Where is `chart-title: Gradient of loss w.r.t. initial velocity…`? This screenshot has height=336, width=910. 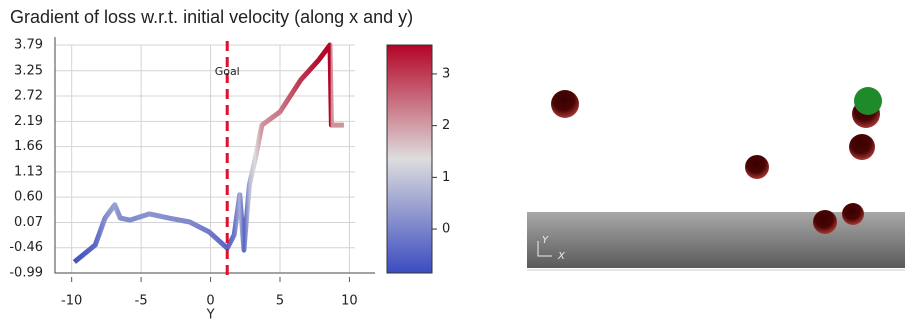 chart-title: Gradient of loss w.r.t. initial velocity… is located at coordinates (211, 17).